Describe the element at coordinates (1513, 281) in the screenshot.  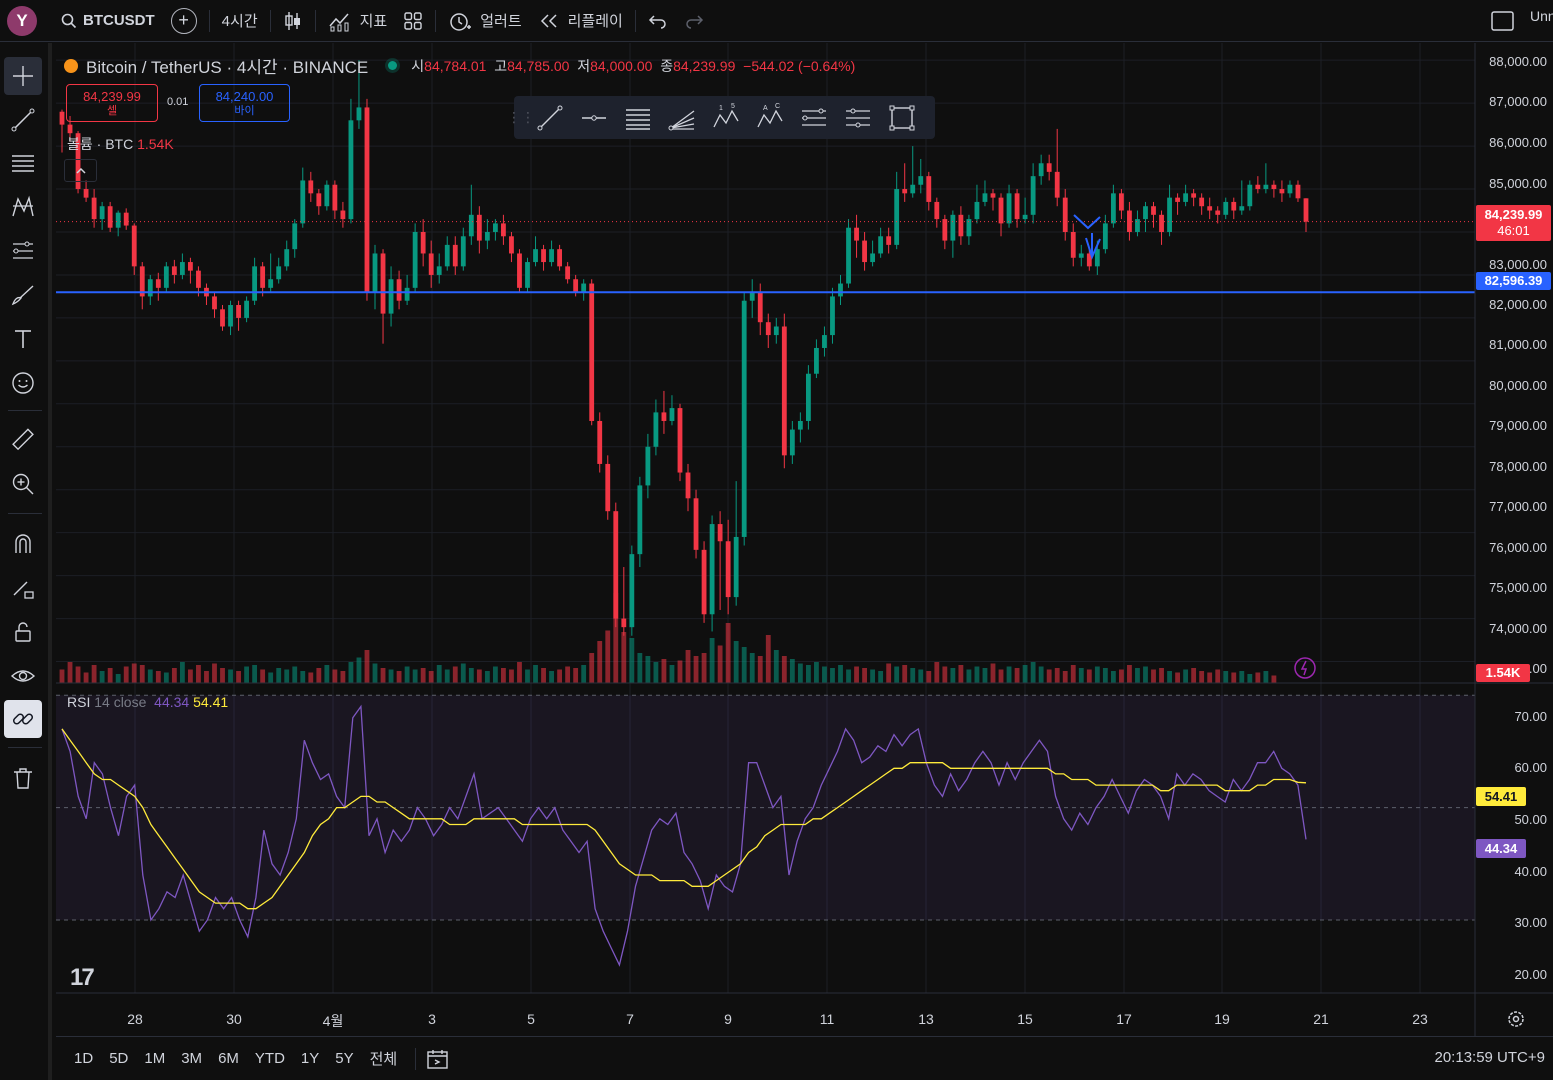
I see `level-price-tag: 82,596.39` at that location.